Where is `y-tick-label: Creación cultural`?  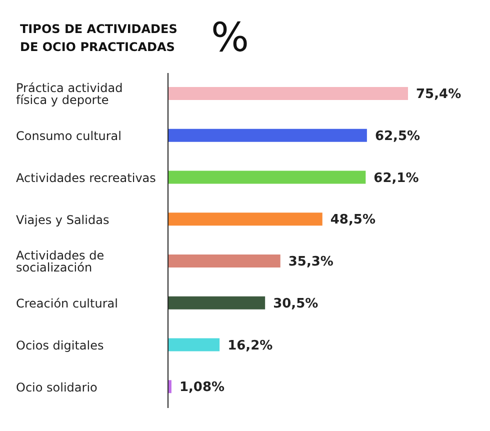 y-tick-label: Creación cultural is located at coordinates (67, 303).